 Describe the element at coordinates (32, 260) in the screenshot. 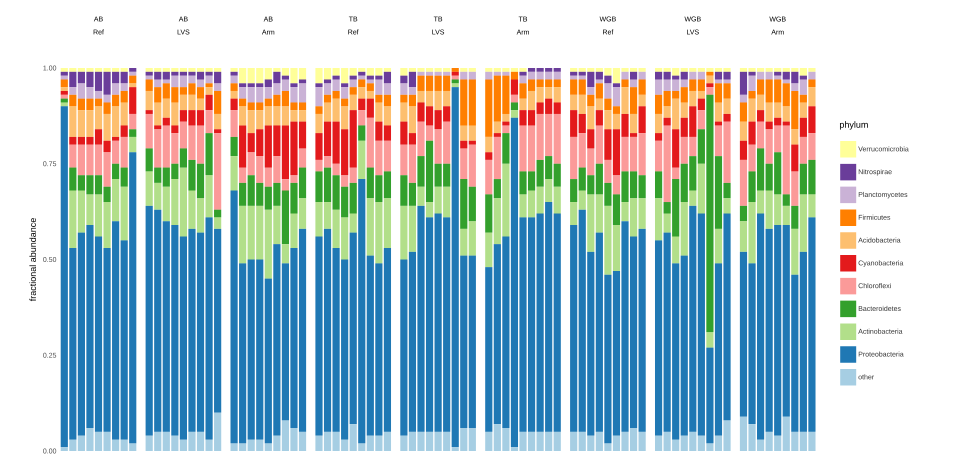

I see `y-axis-title: fractional abundance` at that location.